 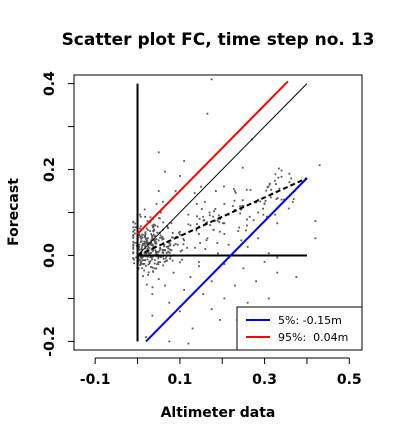 What do you see at coordinates (299, 328) in the screenshot?
I see `legend-box` at bounding box center [299, 328].